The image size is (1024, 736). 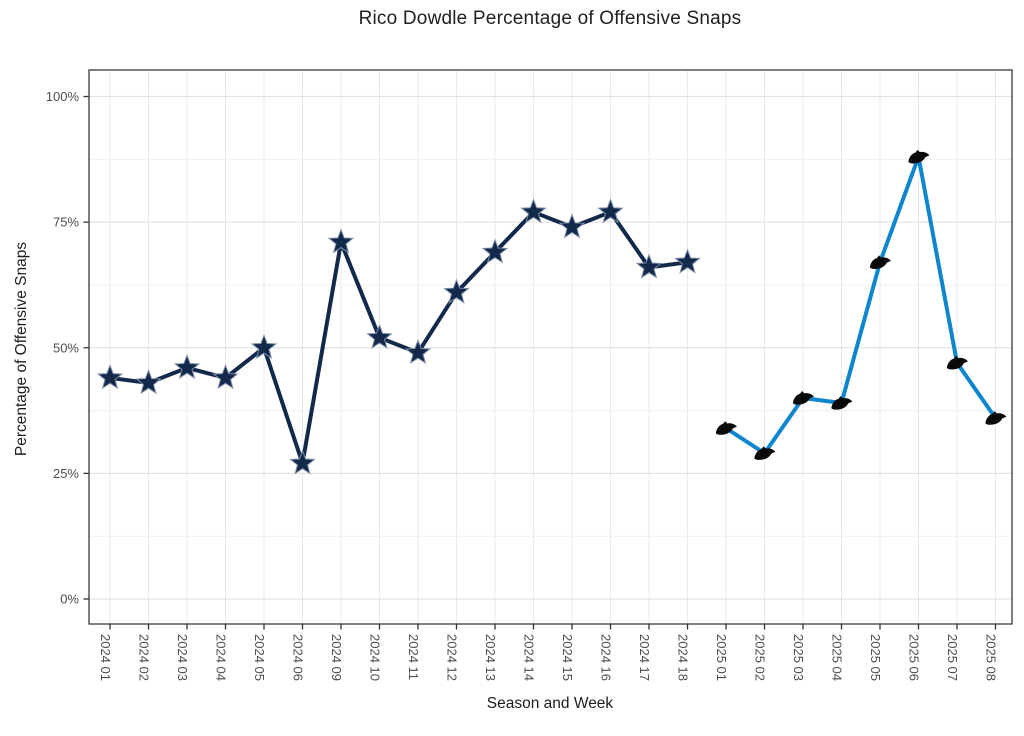 What do you see at coordinates (952, 657) in the screenshot?
I see `x-tick-label: 2025 07` at bounding box center [952, 657].